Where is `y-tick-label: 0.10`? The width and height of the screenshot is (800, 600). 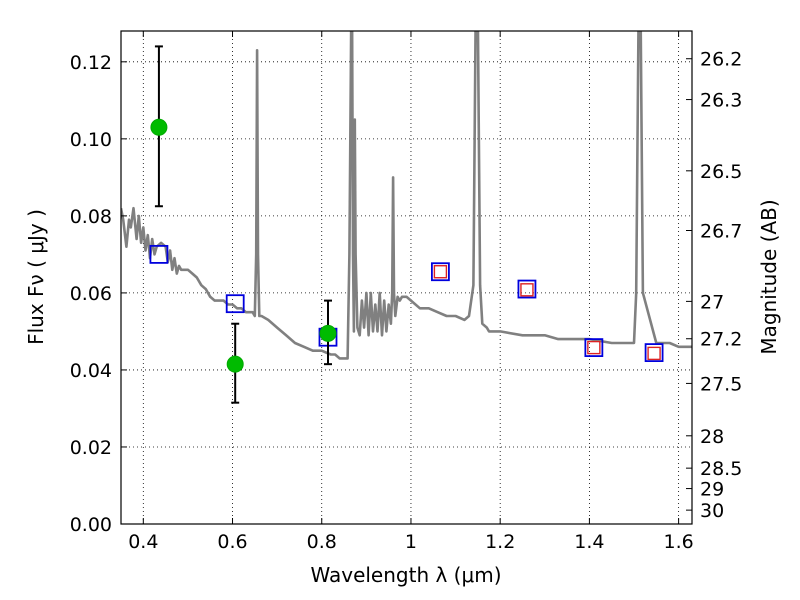
y-tick-label: 0.10 is located at coordinates (91, 140).